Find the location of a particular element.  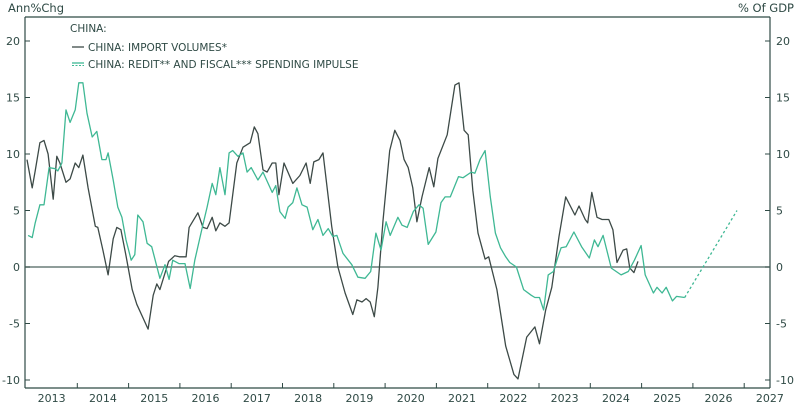

left-y-axis: 20 15 10 5 0 -5 -10 is located at coordinates (16, 211).